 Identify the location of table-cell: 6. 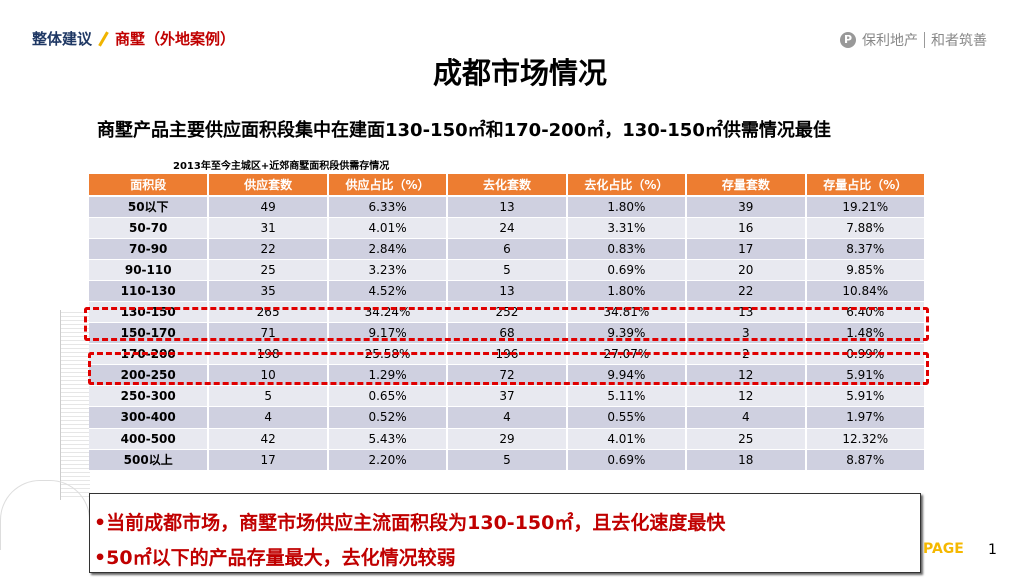
(507, 249).